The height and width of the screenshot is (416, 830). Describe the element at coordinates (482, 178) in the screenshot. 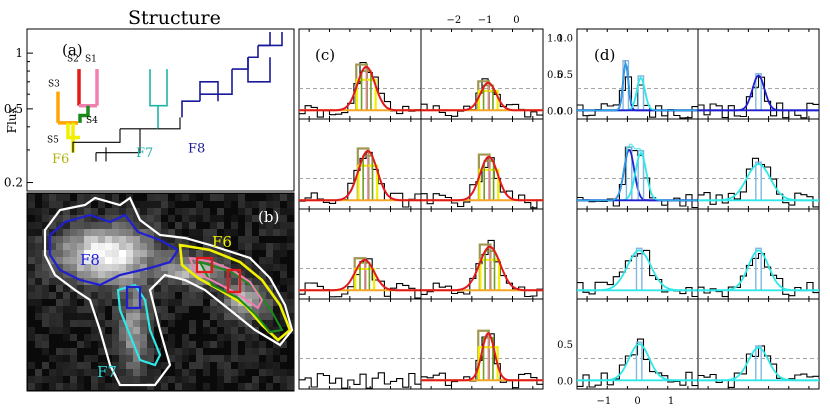

I see `c-fit-curve` at that location.